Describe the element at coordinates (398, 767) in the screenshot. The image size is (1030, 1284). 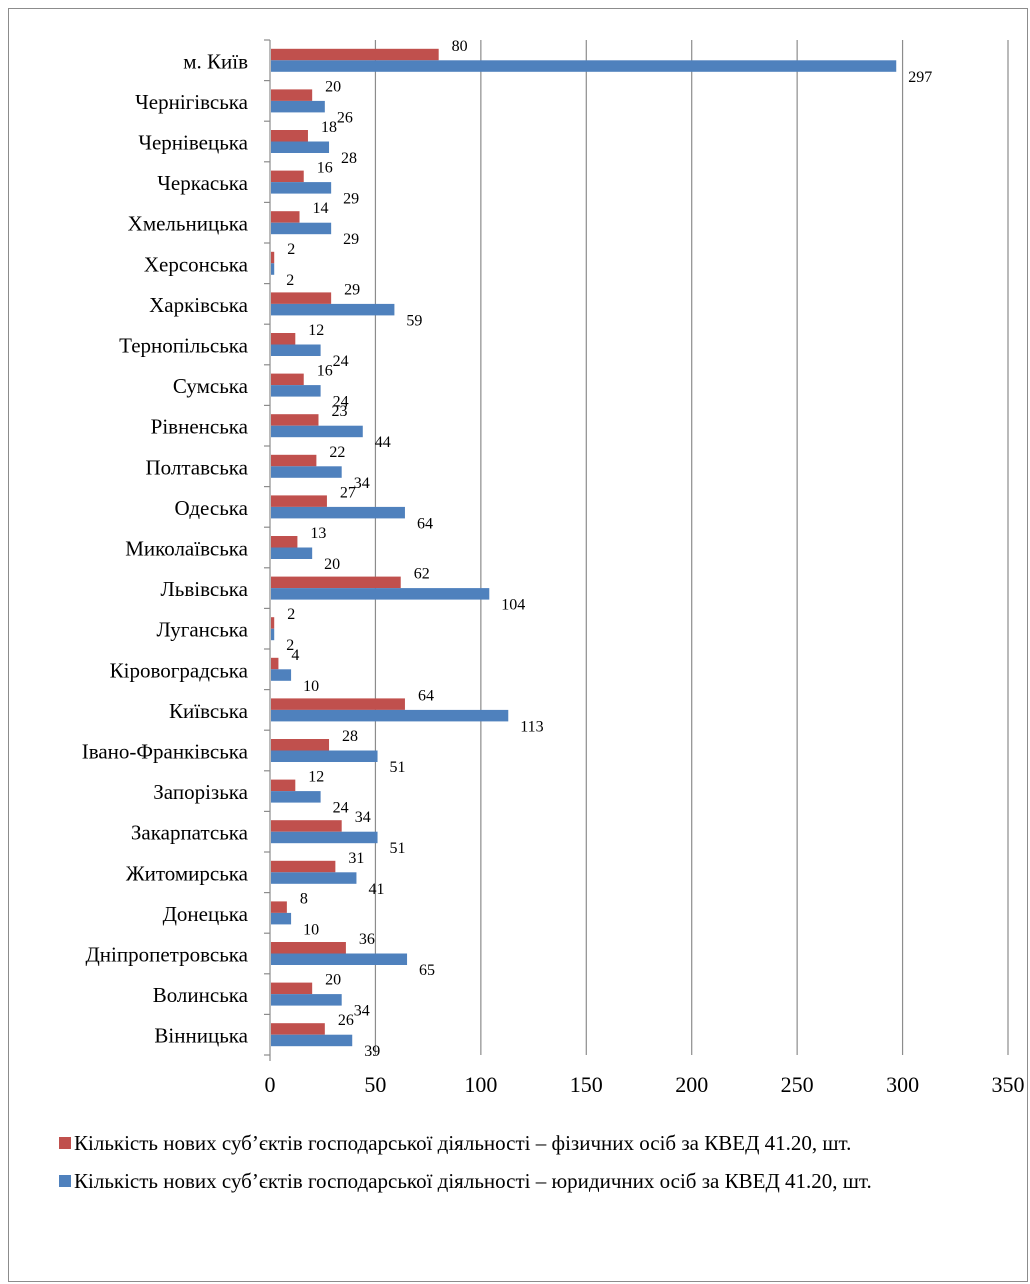
I see `data-label-legal: 51` at that location.